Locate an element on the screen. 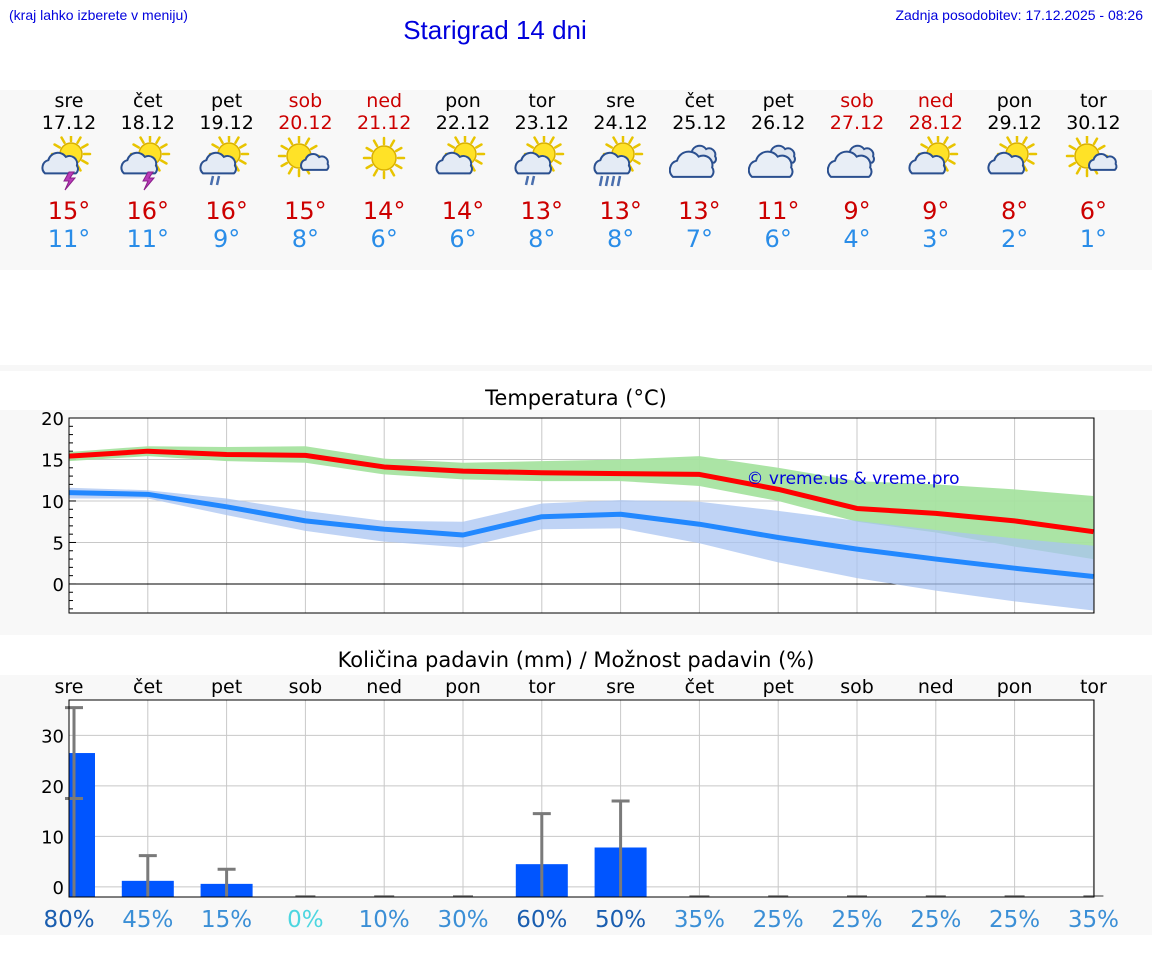 This screenshot has height=975, width=1152. max-temperature: 8° is located at coordinates (1014, 211).